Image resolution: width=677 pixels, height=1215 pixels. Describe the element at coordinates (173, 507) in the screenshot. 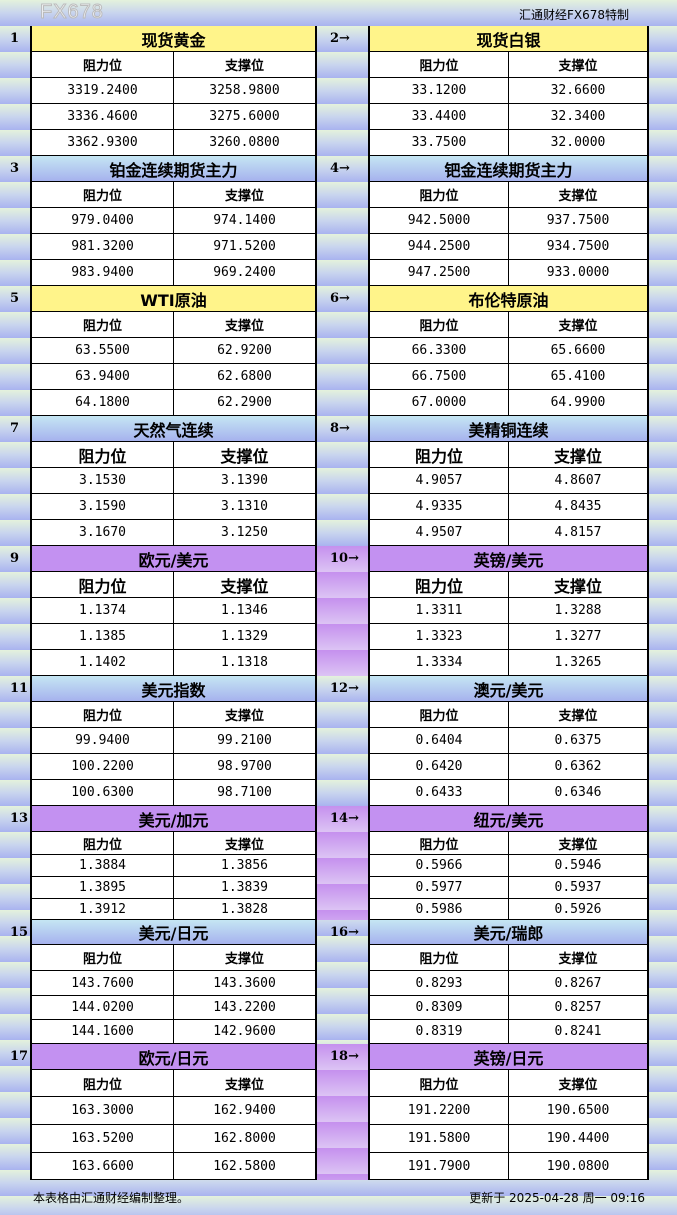

I see `table-row: 3.1590 3.1310` at that location.